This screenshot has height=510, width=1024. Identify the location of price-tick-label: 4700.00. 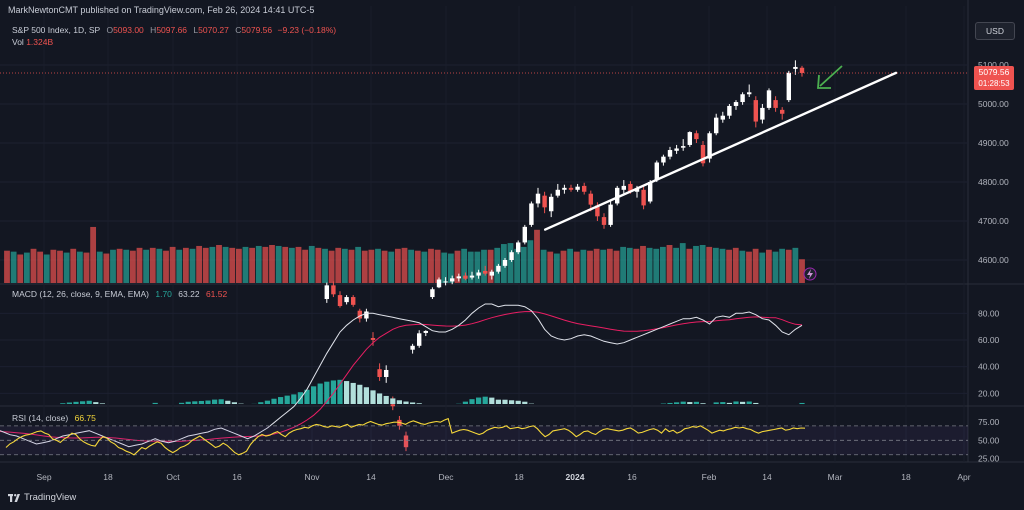
(993, 221).